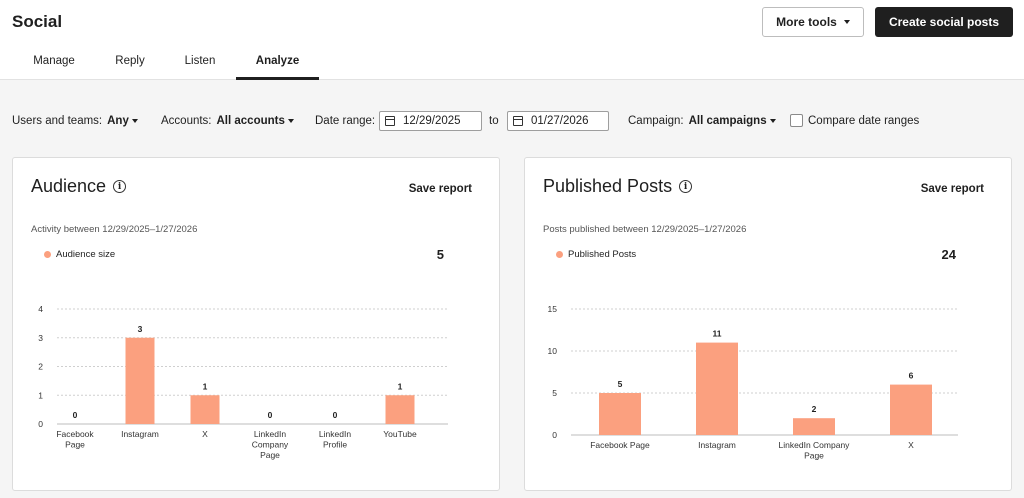 The width and height of the screenshot is (1024, 498). Describe the element at coordinates (554, 393) in the screenshot. I see `y-tick-label: 5` at that location.